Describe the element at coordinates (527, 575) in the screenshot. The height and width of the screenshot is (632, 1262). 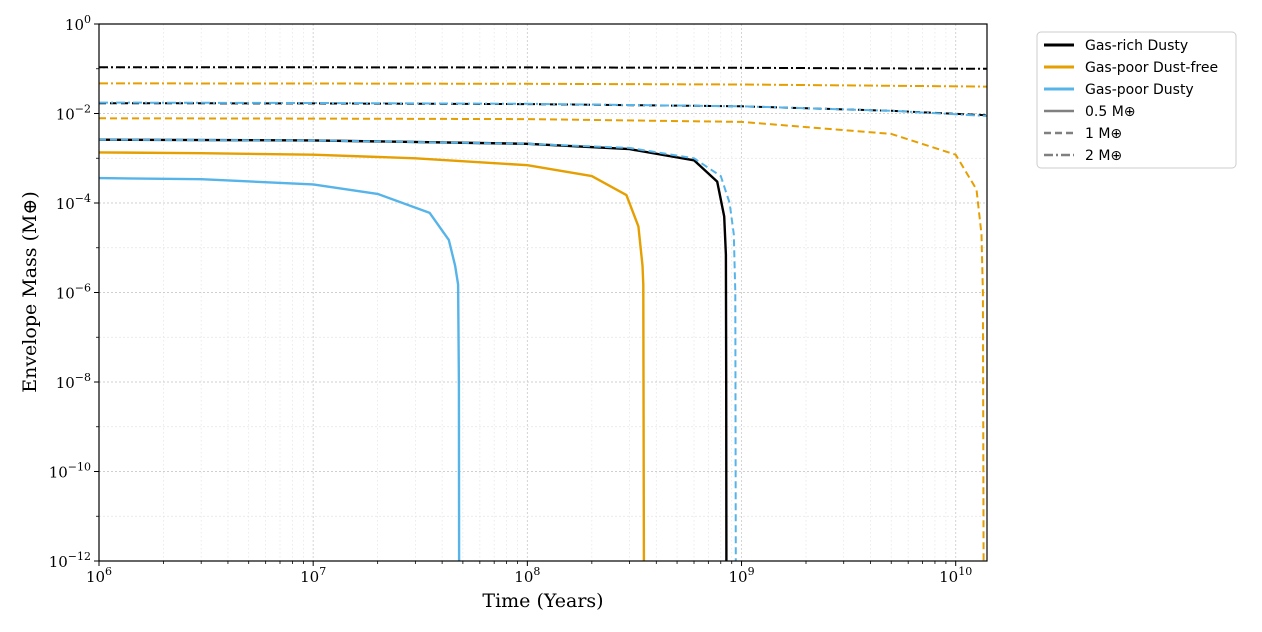
I see `x-tick-label: 10⁸` at that location.